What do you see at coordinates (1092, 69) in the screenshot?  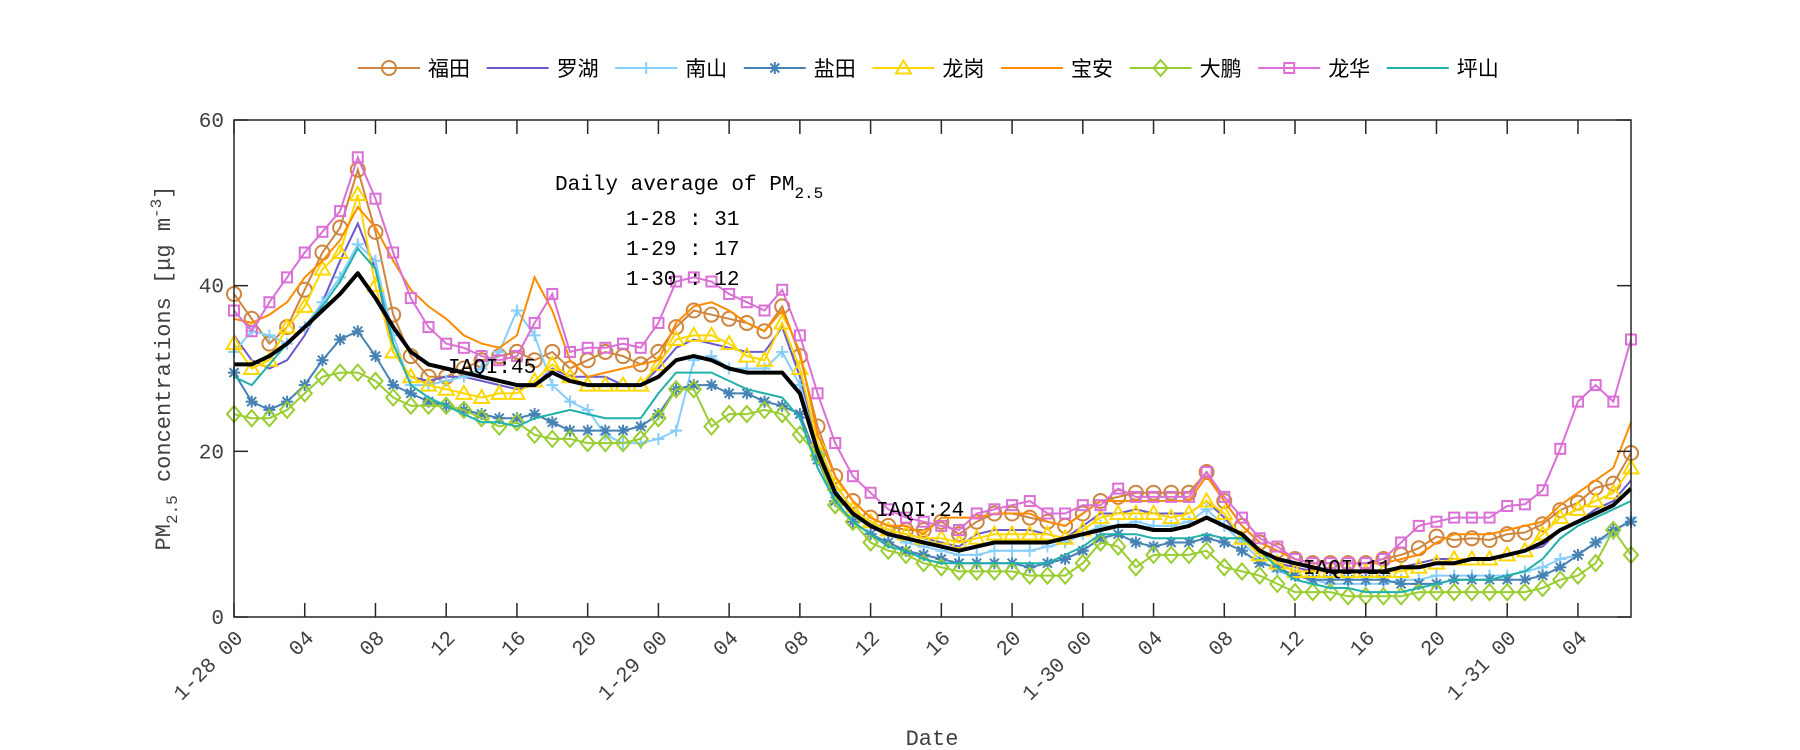 I see `legend-label: 宝安` at bounding box center [1092, 69].